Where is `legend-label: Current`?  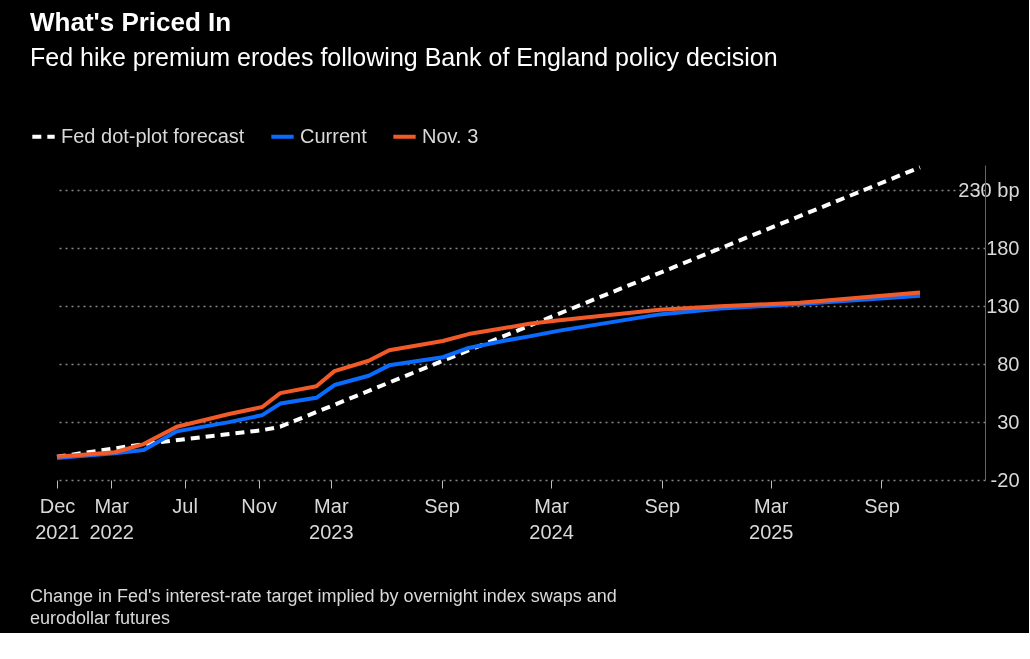 legend-label: Current is located at coordinates (334, 135).